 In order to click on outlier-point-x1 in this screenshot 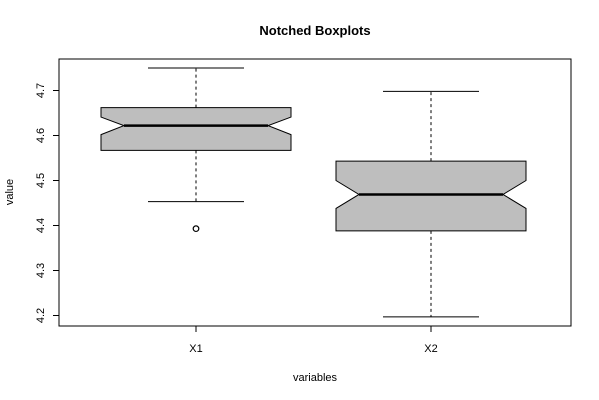, I will do `click(196, 229)`.